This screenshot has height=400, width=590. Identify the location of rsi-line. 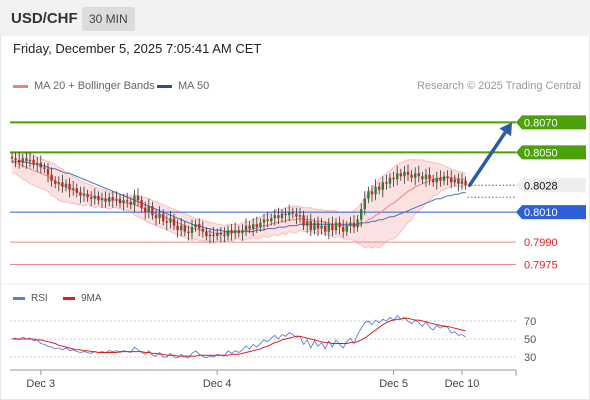
(238, 337).